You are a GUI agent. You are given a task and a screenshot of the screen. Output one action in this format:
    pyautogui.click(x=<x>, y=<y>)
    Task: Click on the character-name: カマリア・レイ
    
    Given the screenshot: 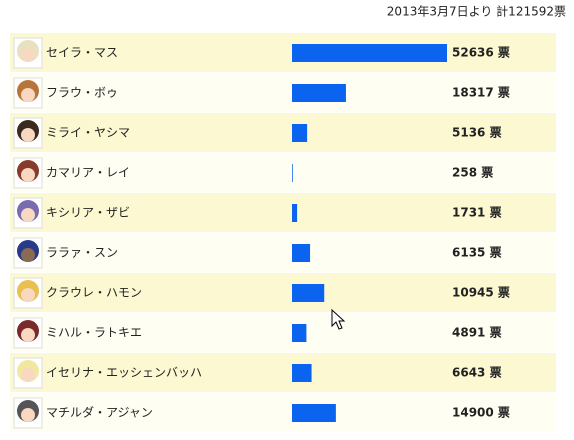 What is the action you would take?
    pyautogui.click(x=88, y=173)
    